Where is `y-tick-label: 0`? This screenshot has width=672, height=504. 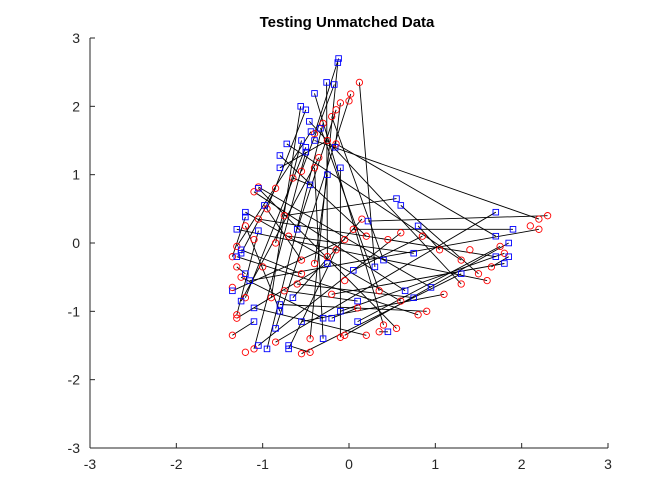
y-tick-label: 0 is located at coordinates (76, 243).